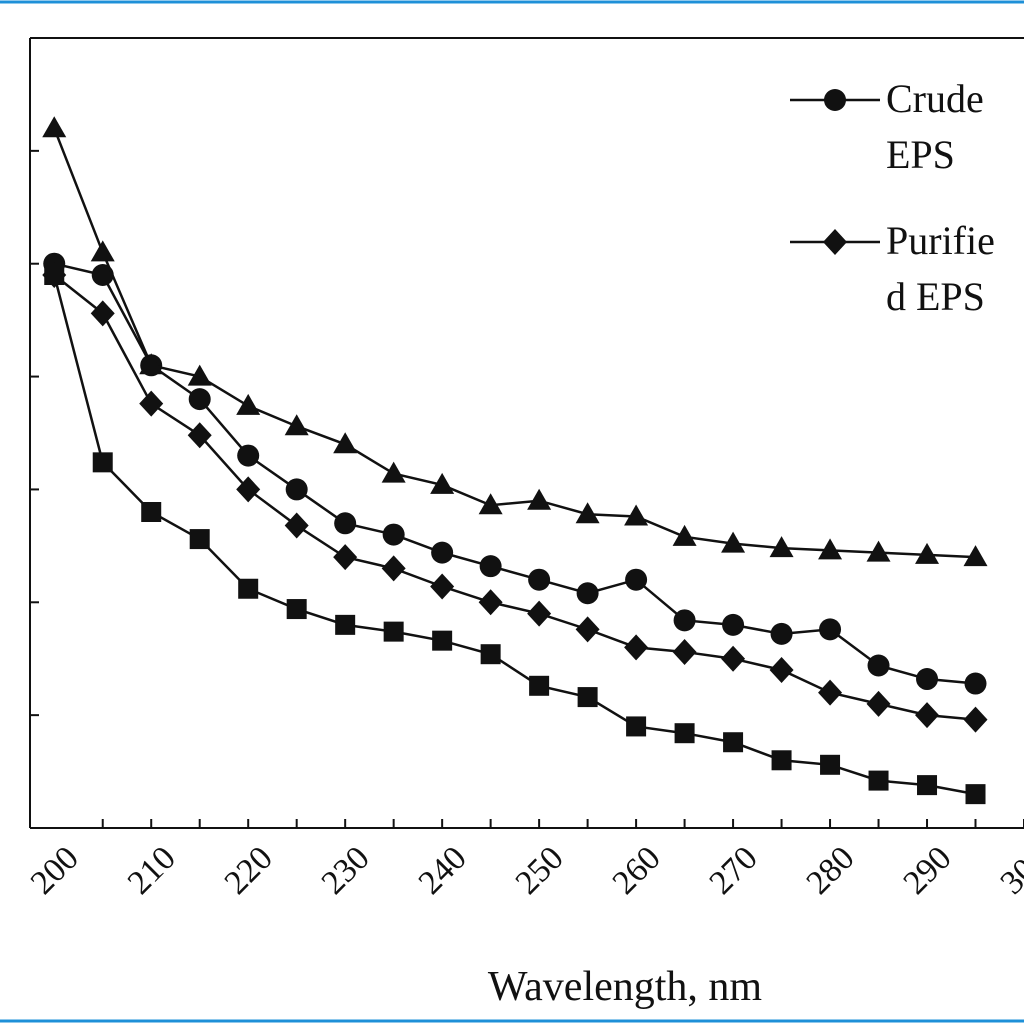 Image resolution: width=1024 pixels, height=1024 pixels. What do you see at coordinates (887, 126) in the screenshot?
I see `legend-item: Crude EPS` at bounding box center [887, 126].